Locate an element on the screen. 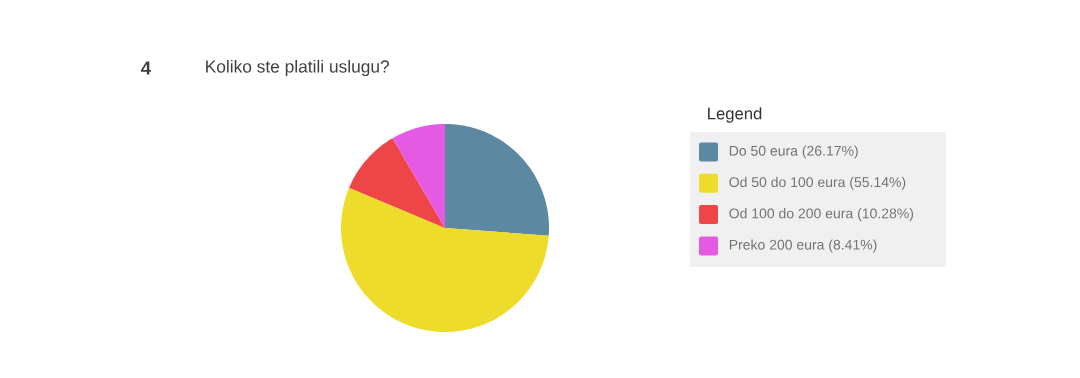  chart-title: Koliko ste platili uslugu? is located at coordinates (298, 68).